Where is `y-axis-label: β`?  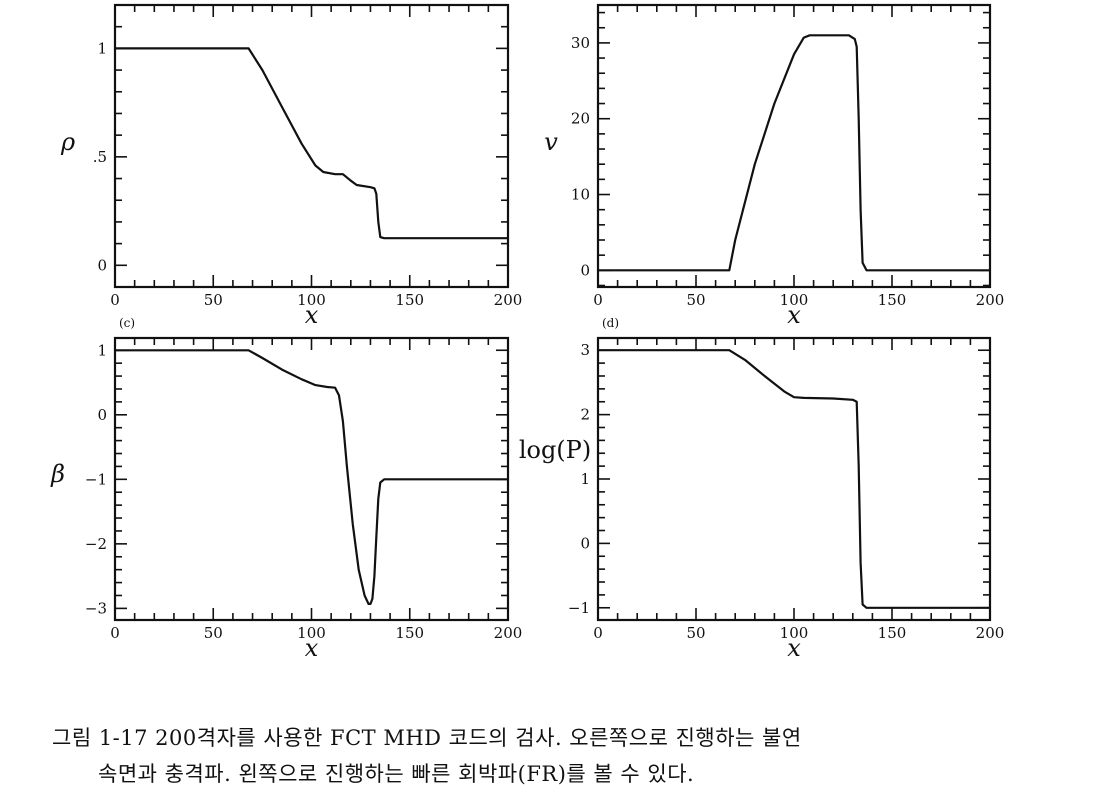 y-axis-label: β is located at coordinates (57, 474).